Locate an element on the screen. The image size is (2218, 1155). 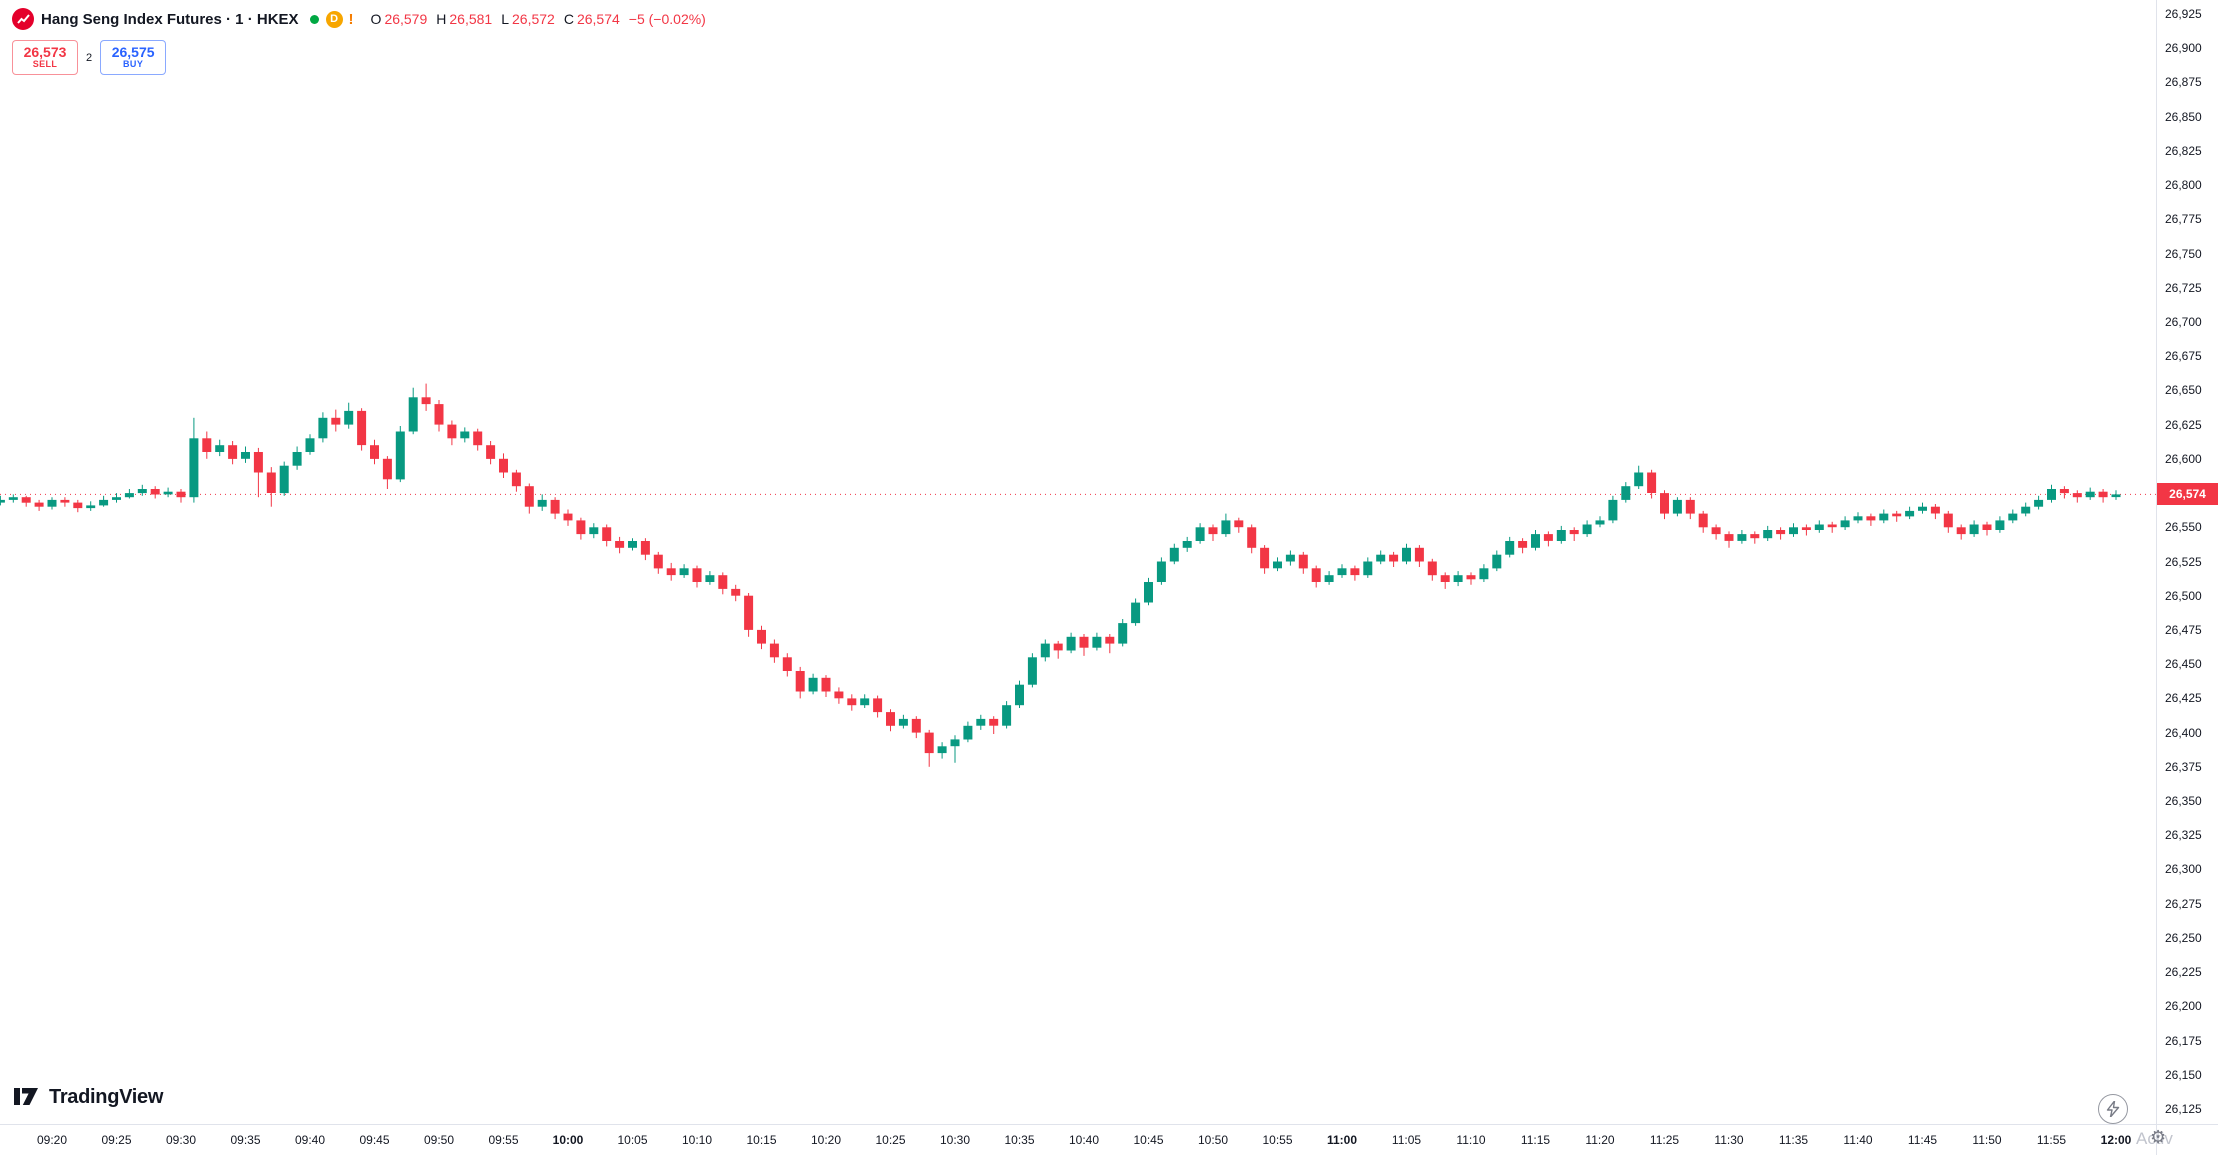
time-tick-label: 11:50 is located at coordinates (1987, 1140).